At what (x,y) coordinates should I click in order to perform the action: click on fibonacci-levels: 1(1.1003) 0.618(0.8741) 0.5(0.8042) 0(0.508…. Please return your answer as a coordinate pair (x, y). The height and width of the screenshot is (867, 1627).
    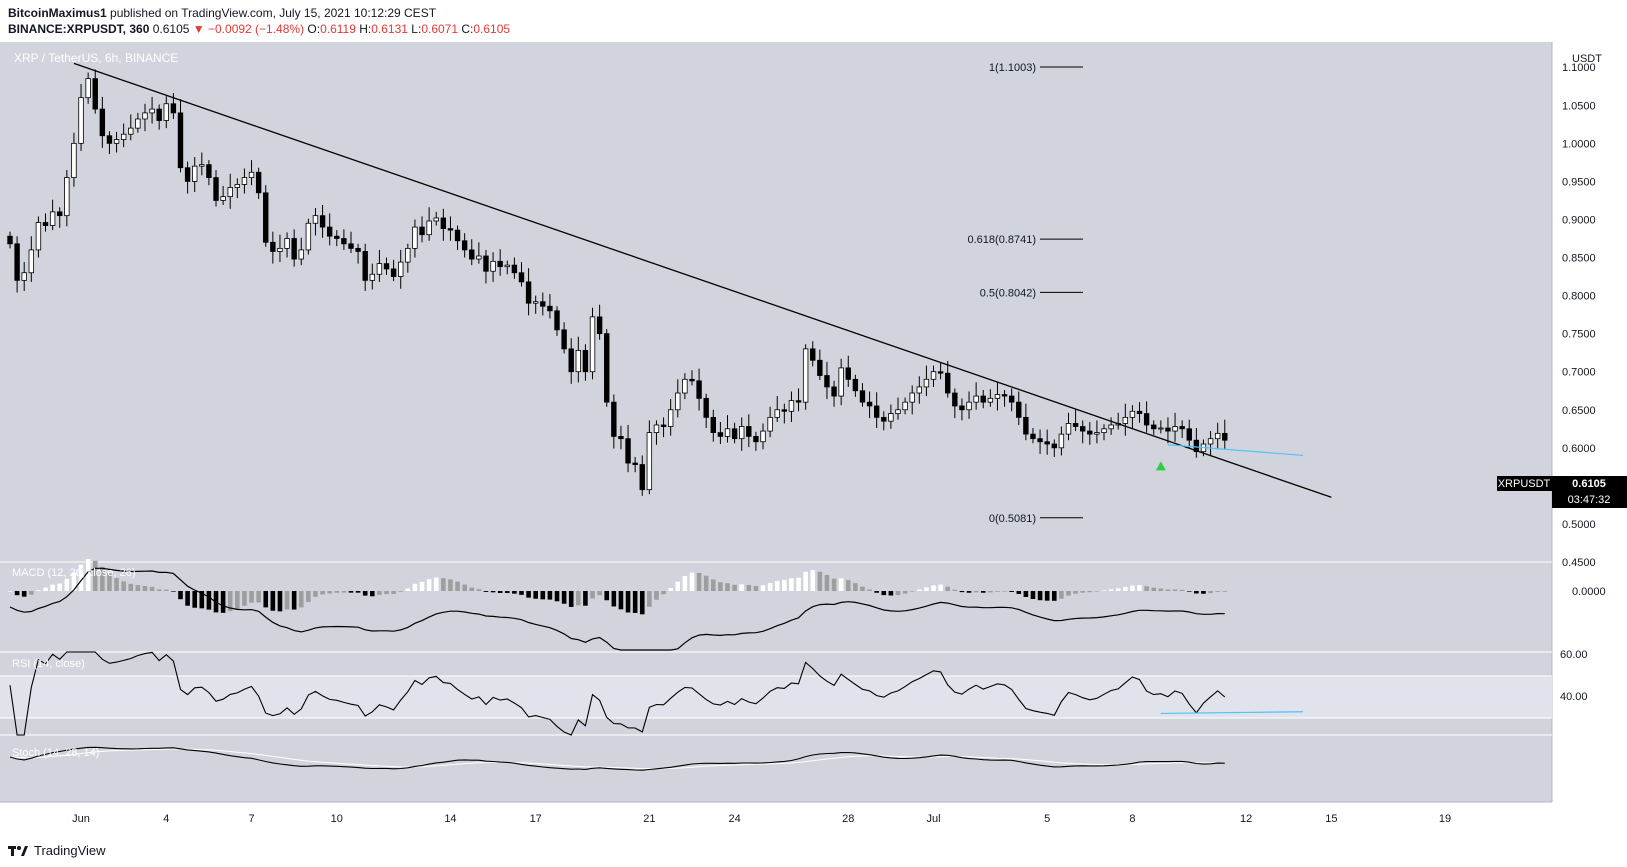
    Looking at the image, I should click on (1026, 293).